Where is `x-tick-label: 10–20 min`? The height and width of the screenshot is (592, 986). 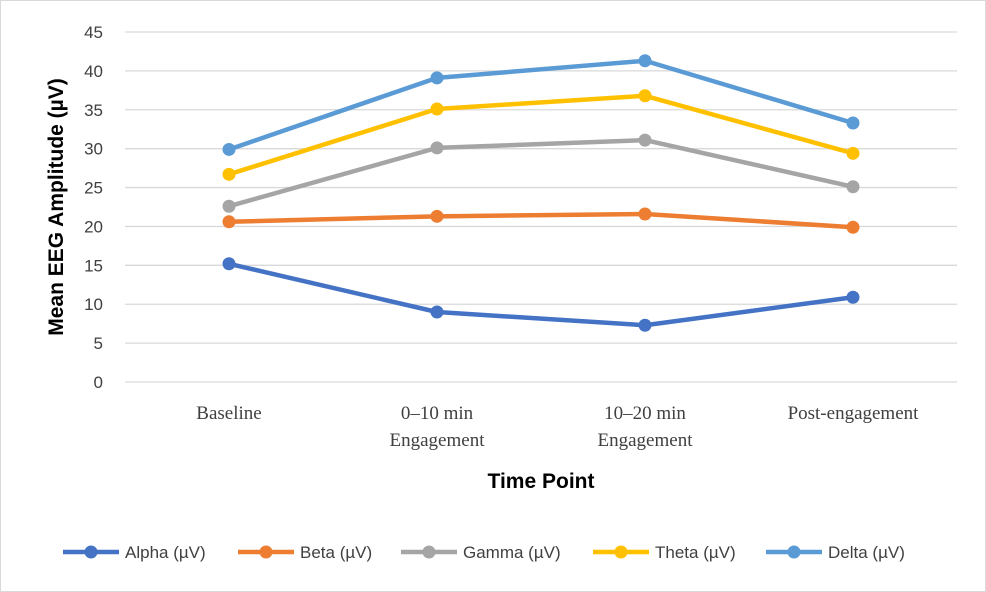
x-tick-label: 10–20 min is located at coordinates (645, 413).